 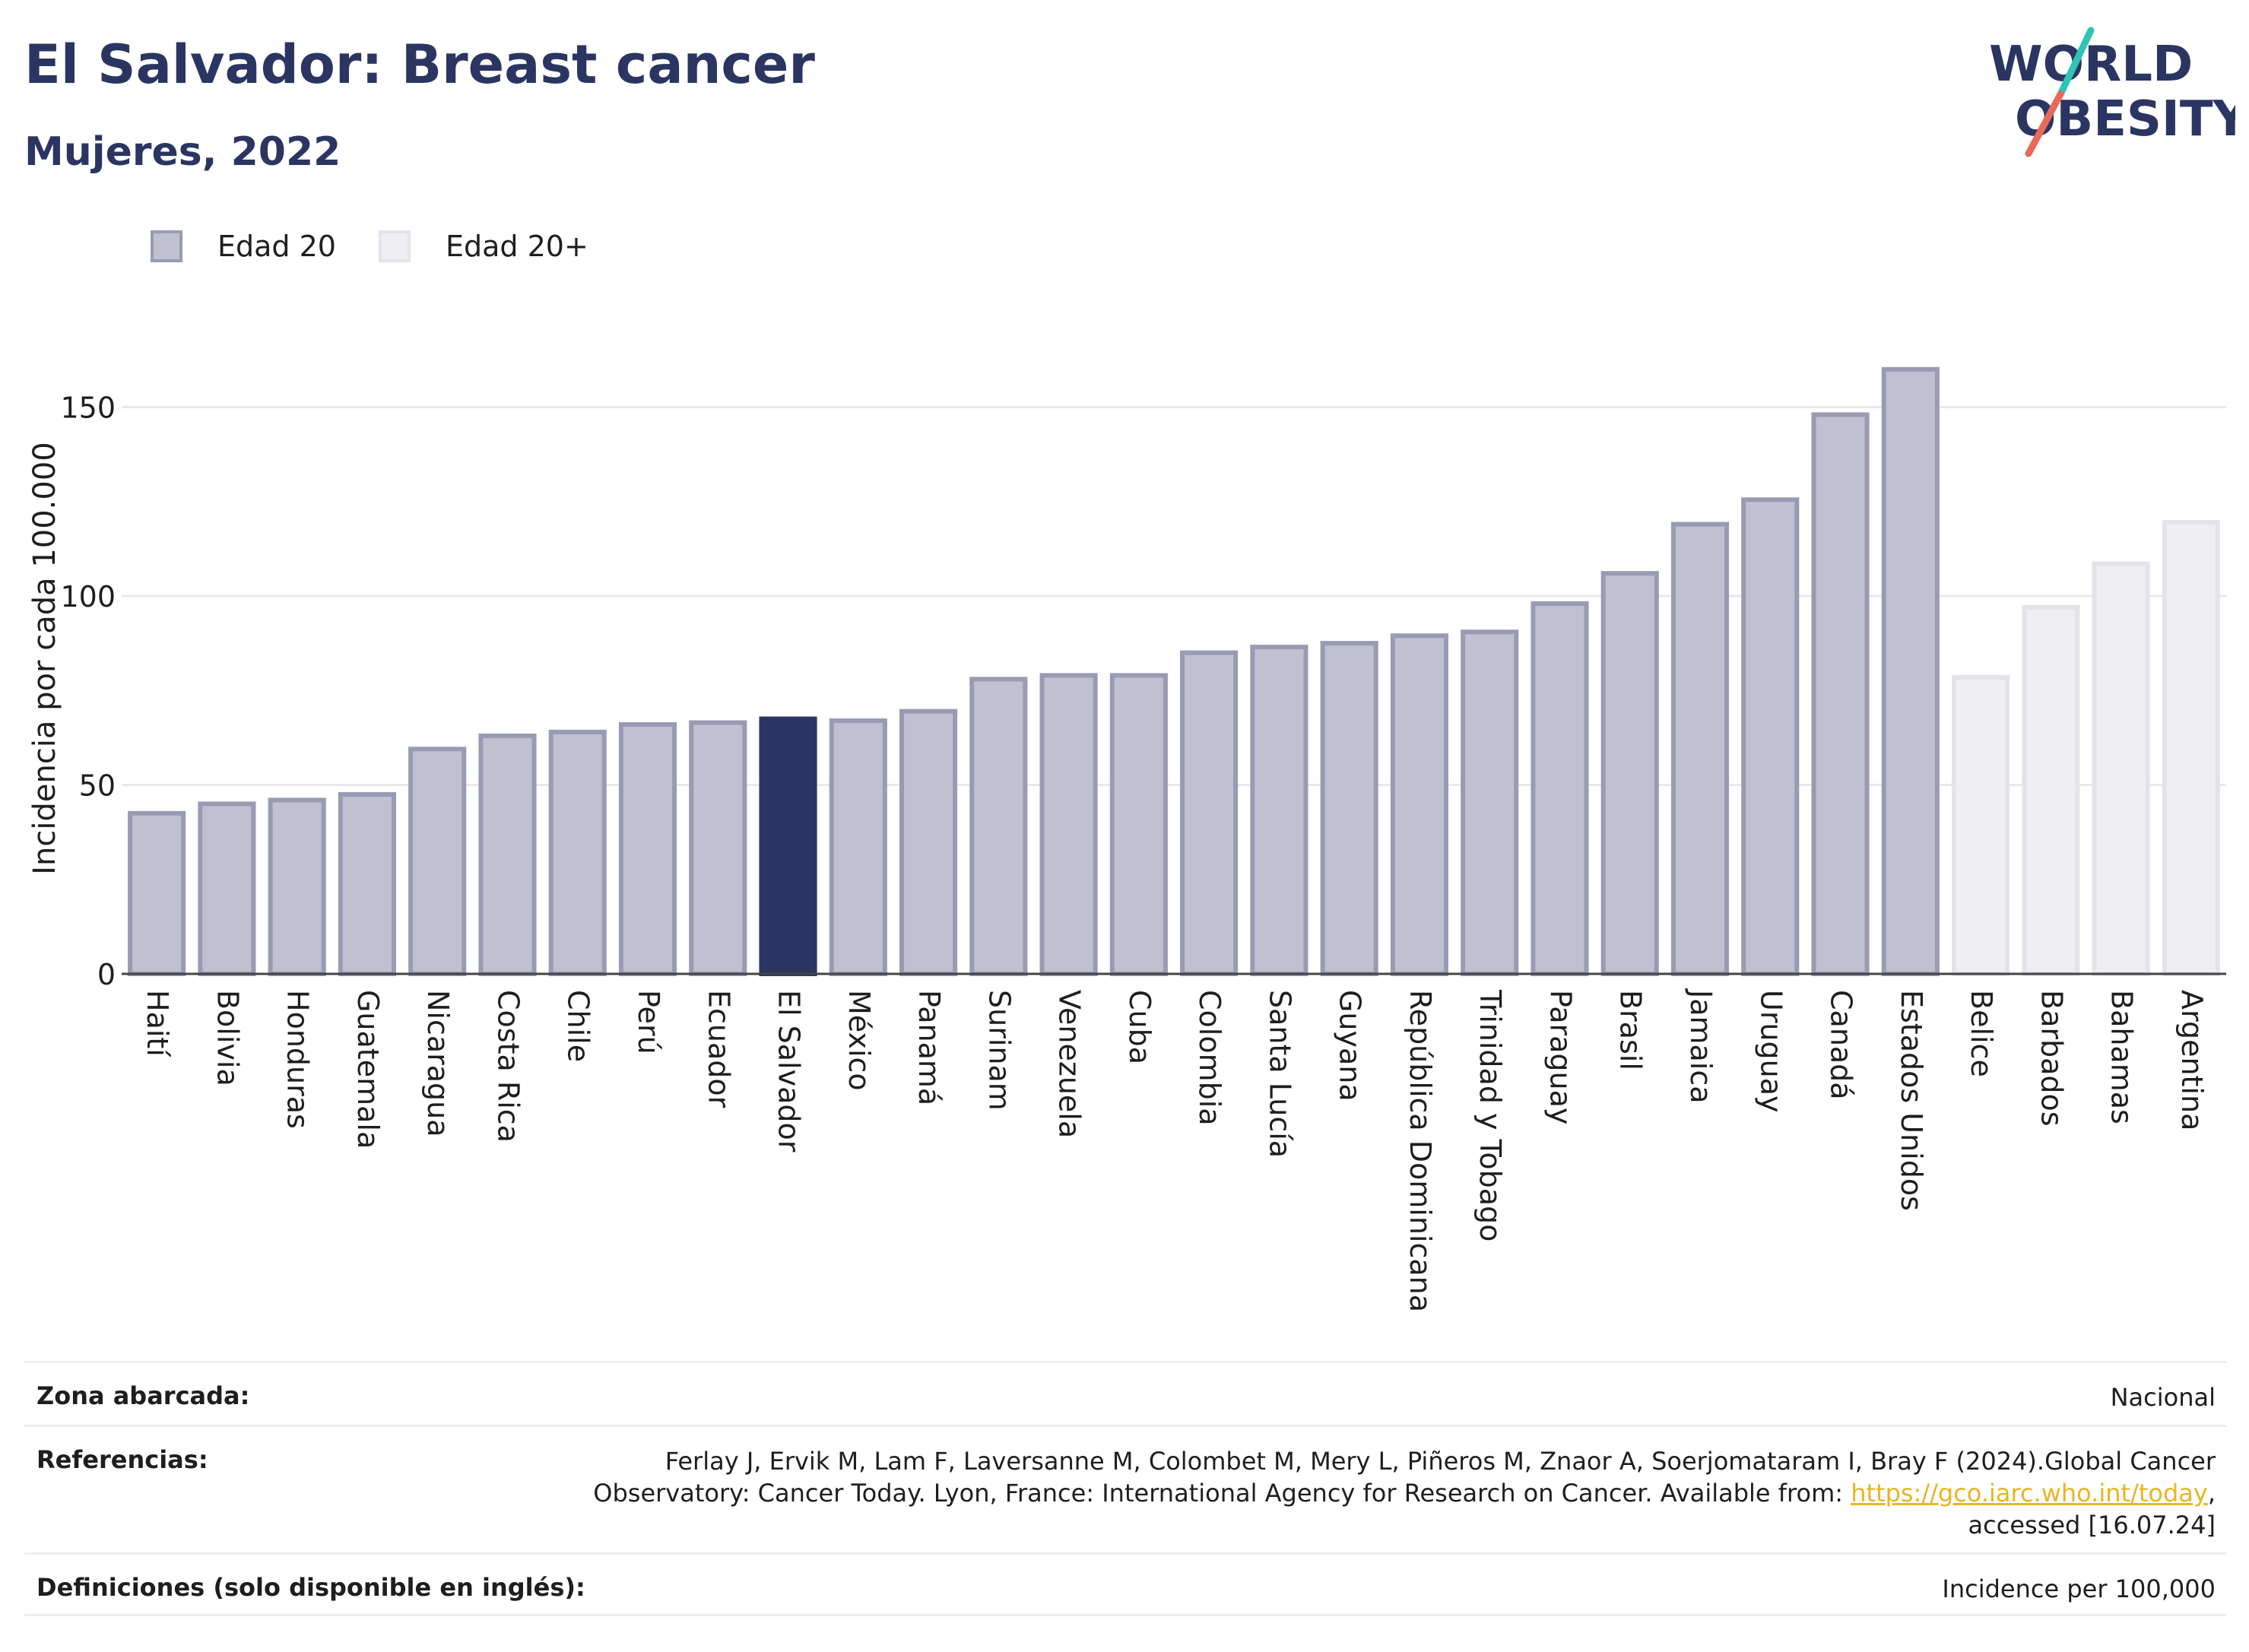 What do you see at coordinates (227, 1038) in the screenshot?
I see `x-tick-label: Bolivia` at bounding box center [227, 1038].